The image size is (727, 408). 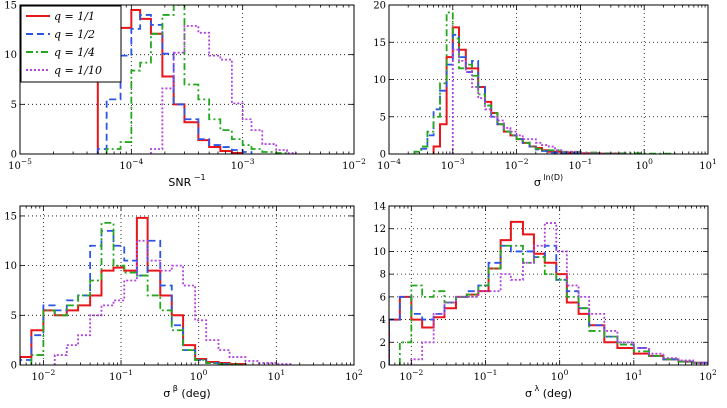 I want to click on y-tick-label: 6, so click(x=383, y=297).